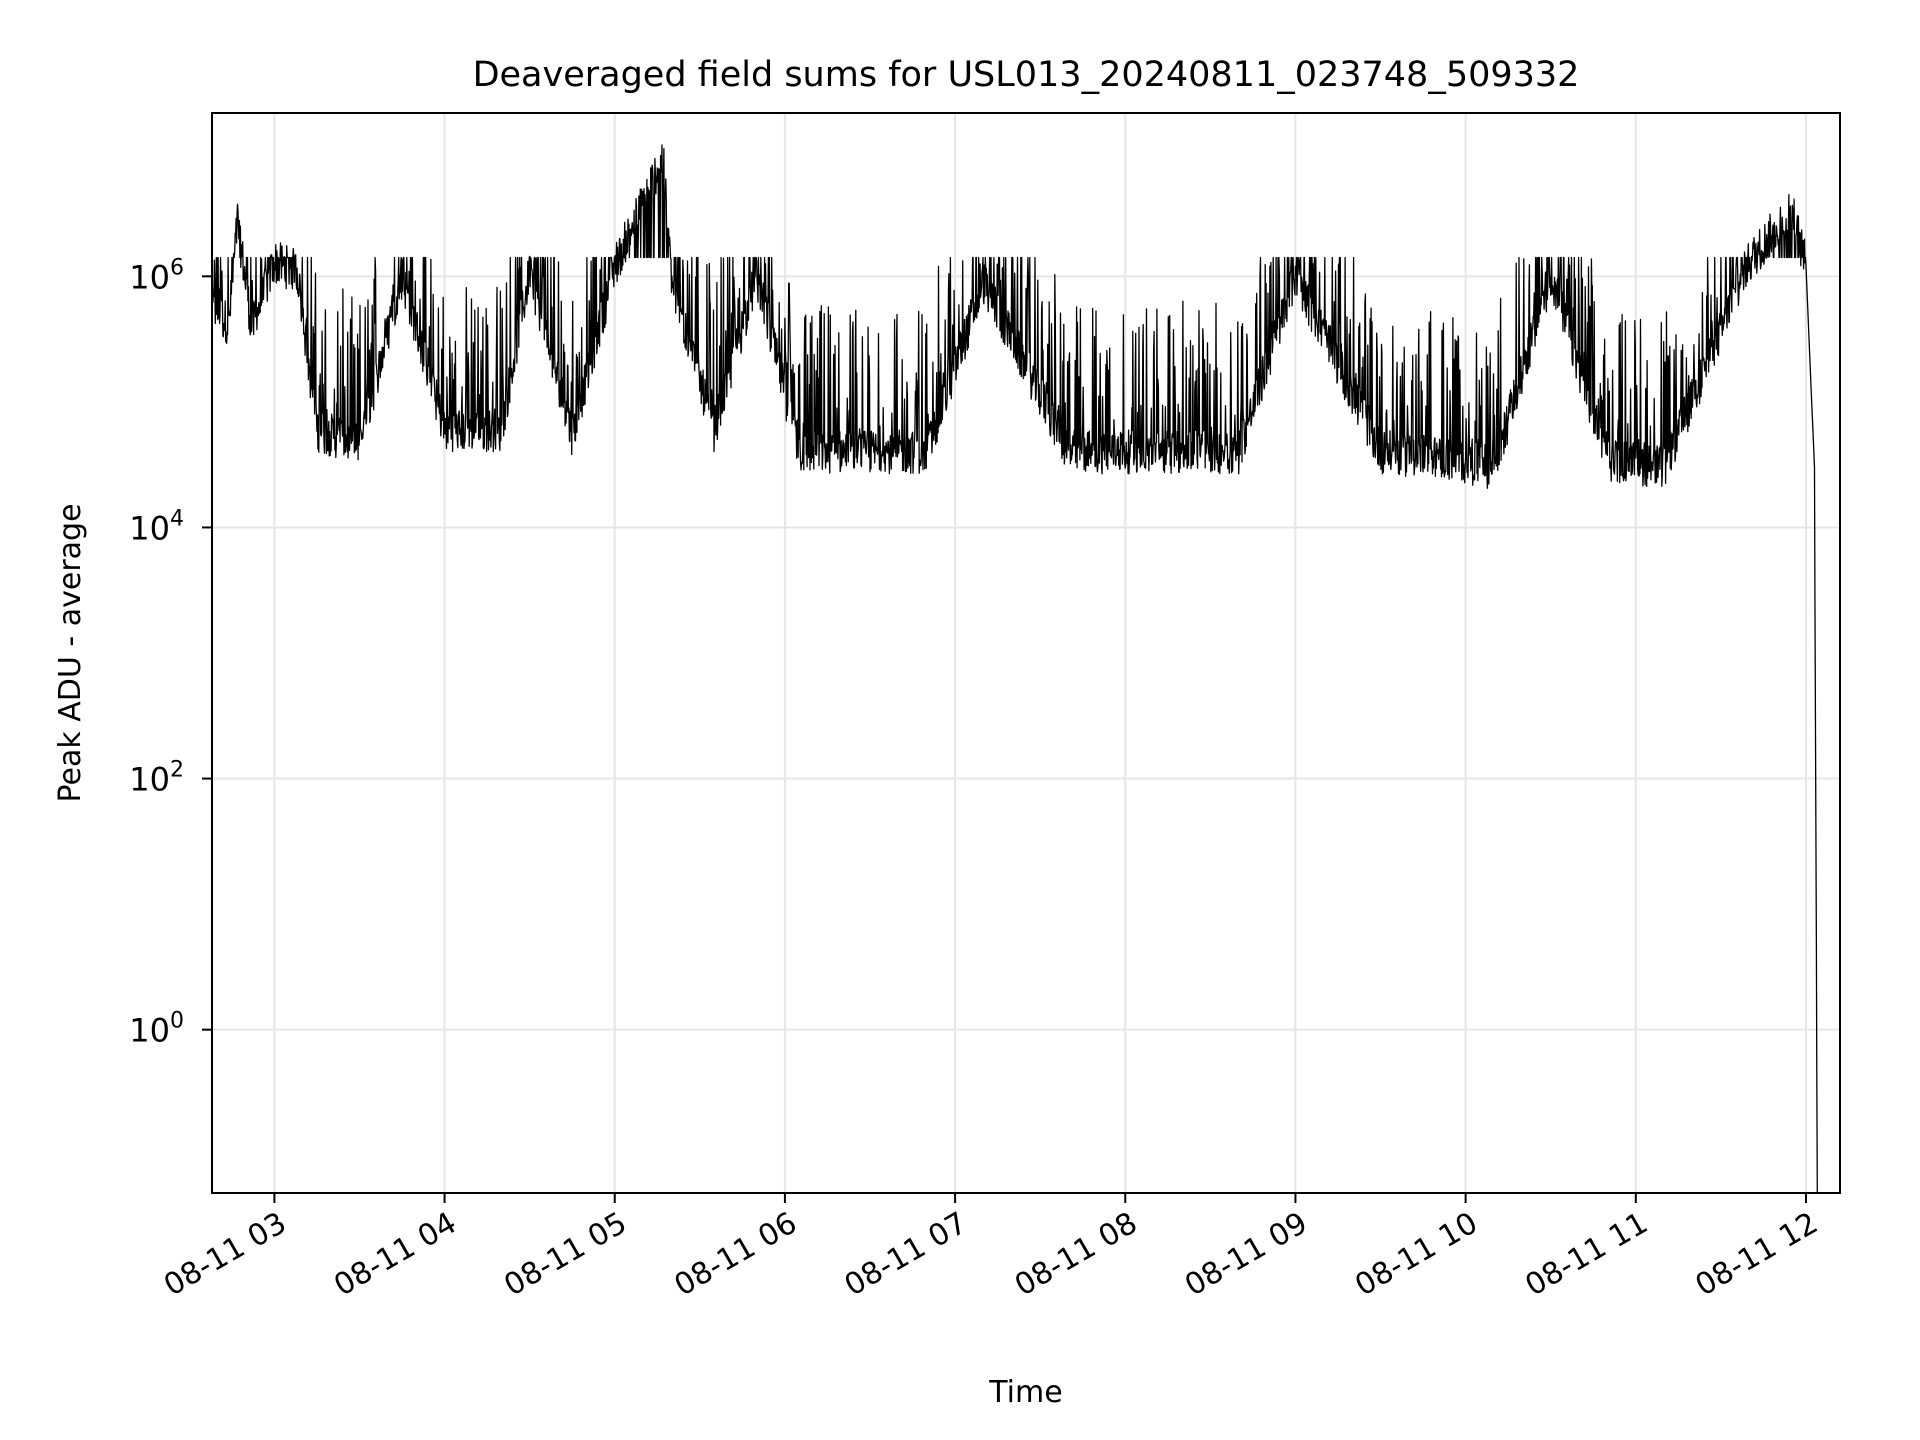 The image size is (1920, 1440). I want to click on y-tick-label: 10², so click(156, 778).